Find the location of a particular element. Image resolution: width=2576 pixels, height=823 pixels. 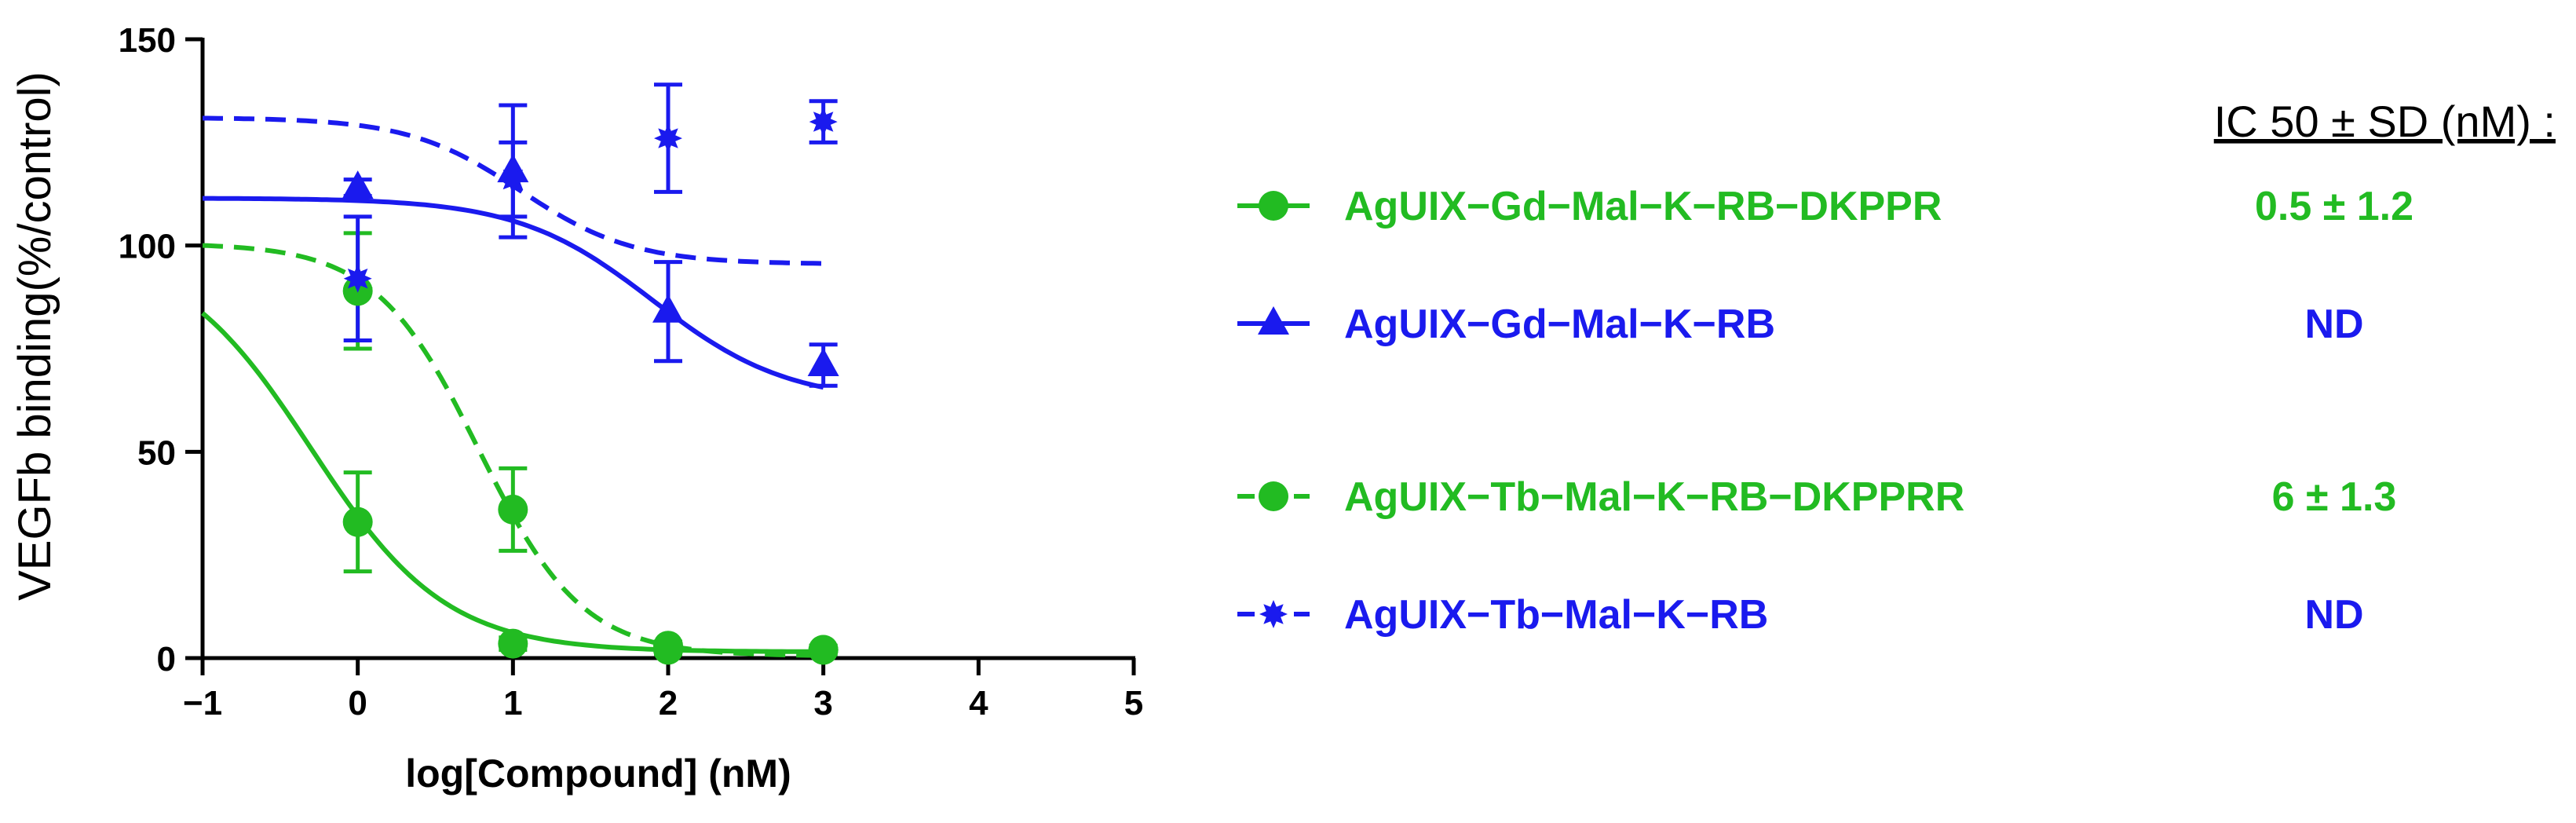

x-tick-label: 1 is located at coordinates (512, 703).